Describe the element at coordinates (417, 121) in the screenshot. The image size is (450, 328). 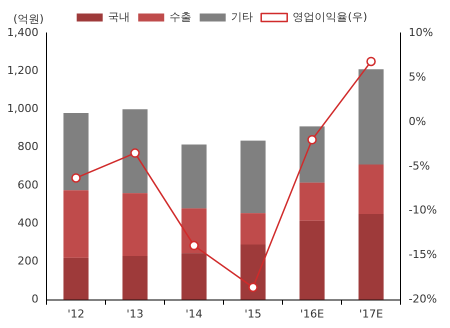
I see `y2-tick-label: 0%` at that location.